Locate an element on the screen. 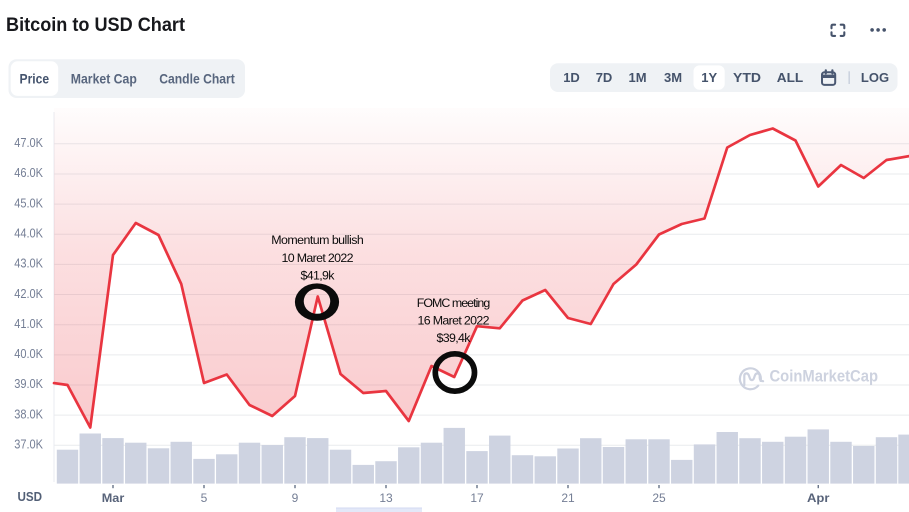 Image resolution: width=909 pixels, height=512 pixels. svg-text: 47.0K is located at coordinates (28, 142).